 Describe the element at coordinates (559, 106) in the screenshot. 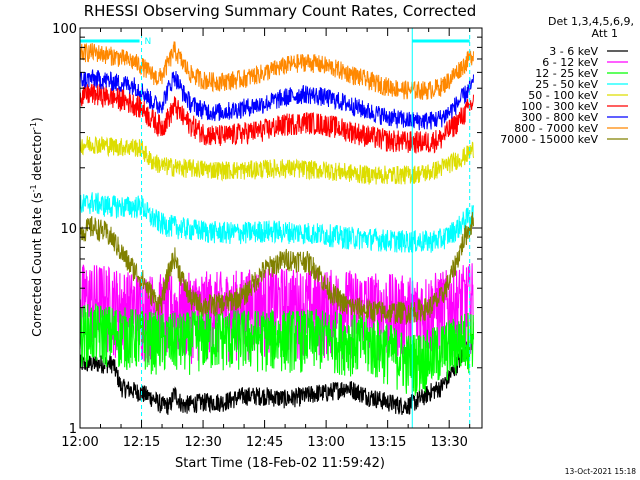

I see `legend-label-5: 100 - 300 keV` at that location.